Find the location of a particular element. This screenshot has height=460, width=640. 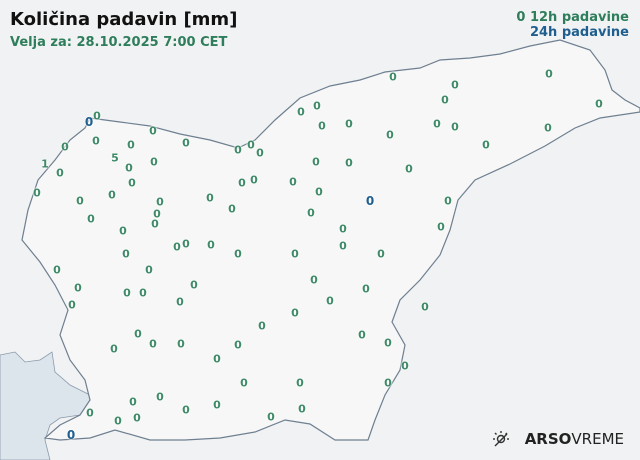

logo-text: ARSOVREME is located at coordinates (574, 439).